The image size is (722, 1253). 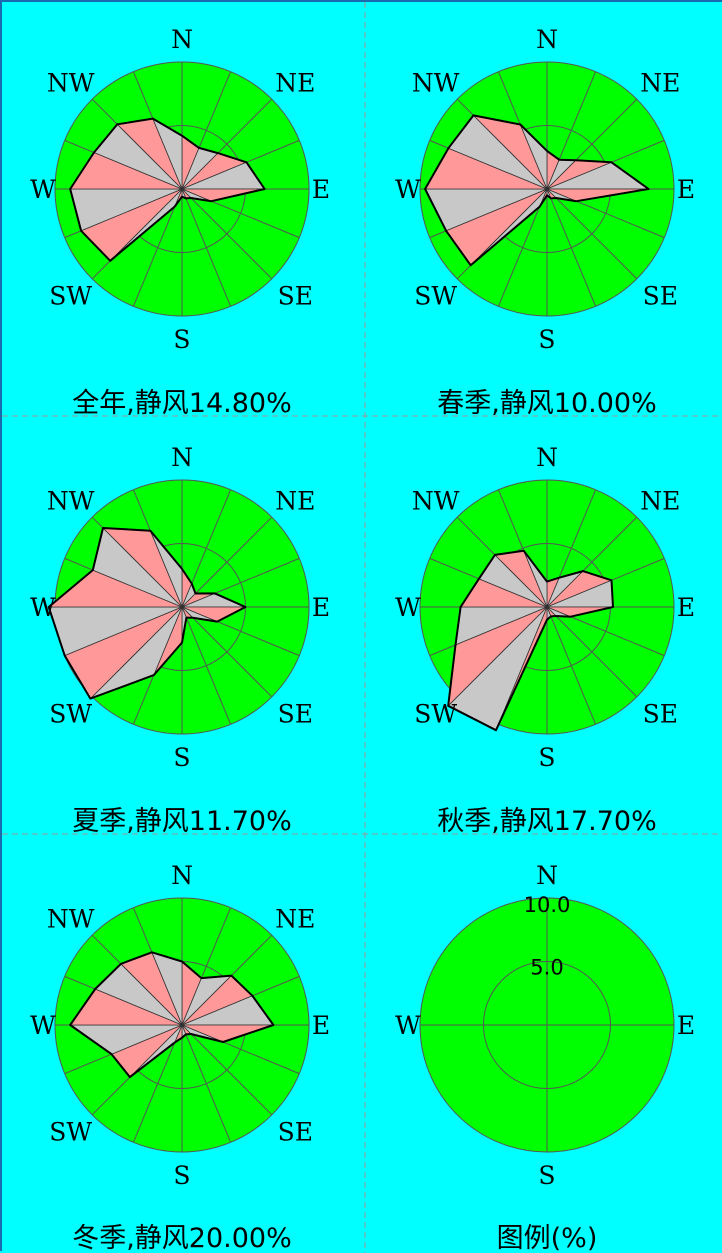 I want to click on wind-rose-chart: N NE E SE S SW W NW 秋季,静风17.70%, so click(x=545, y=640).